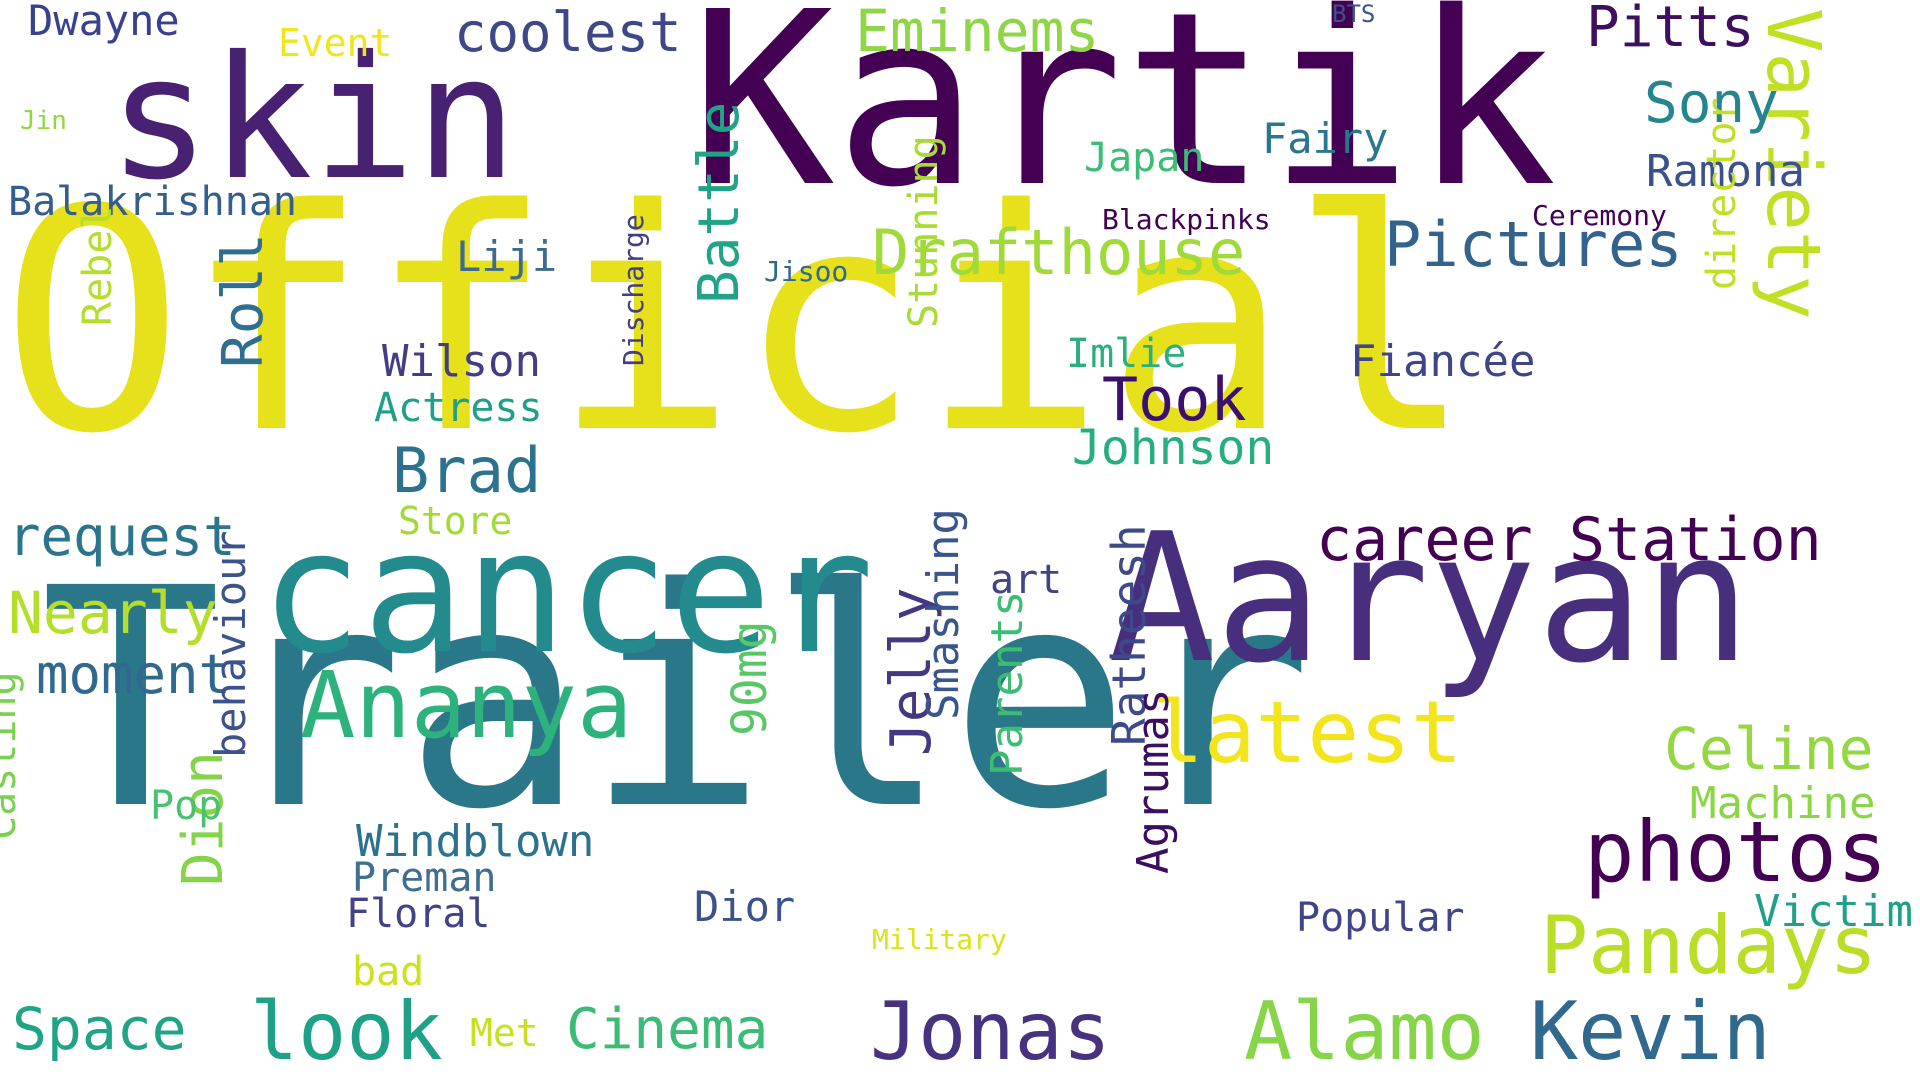  What do you see at coordinates (806, 271) in the screenshot?
I see `word-jisoo: Jisoo` at bounding box center [806, 271].